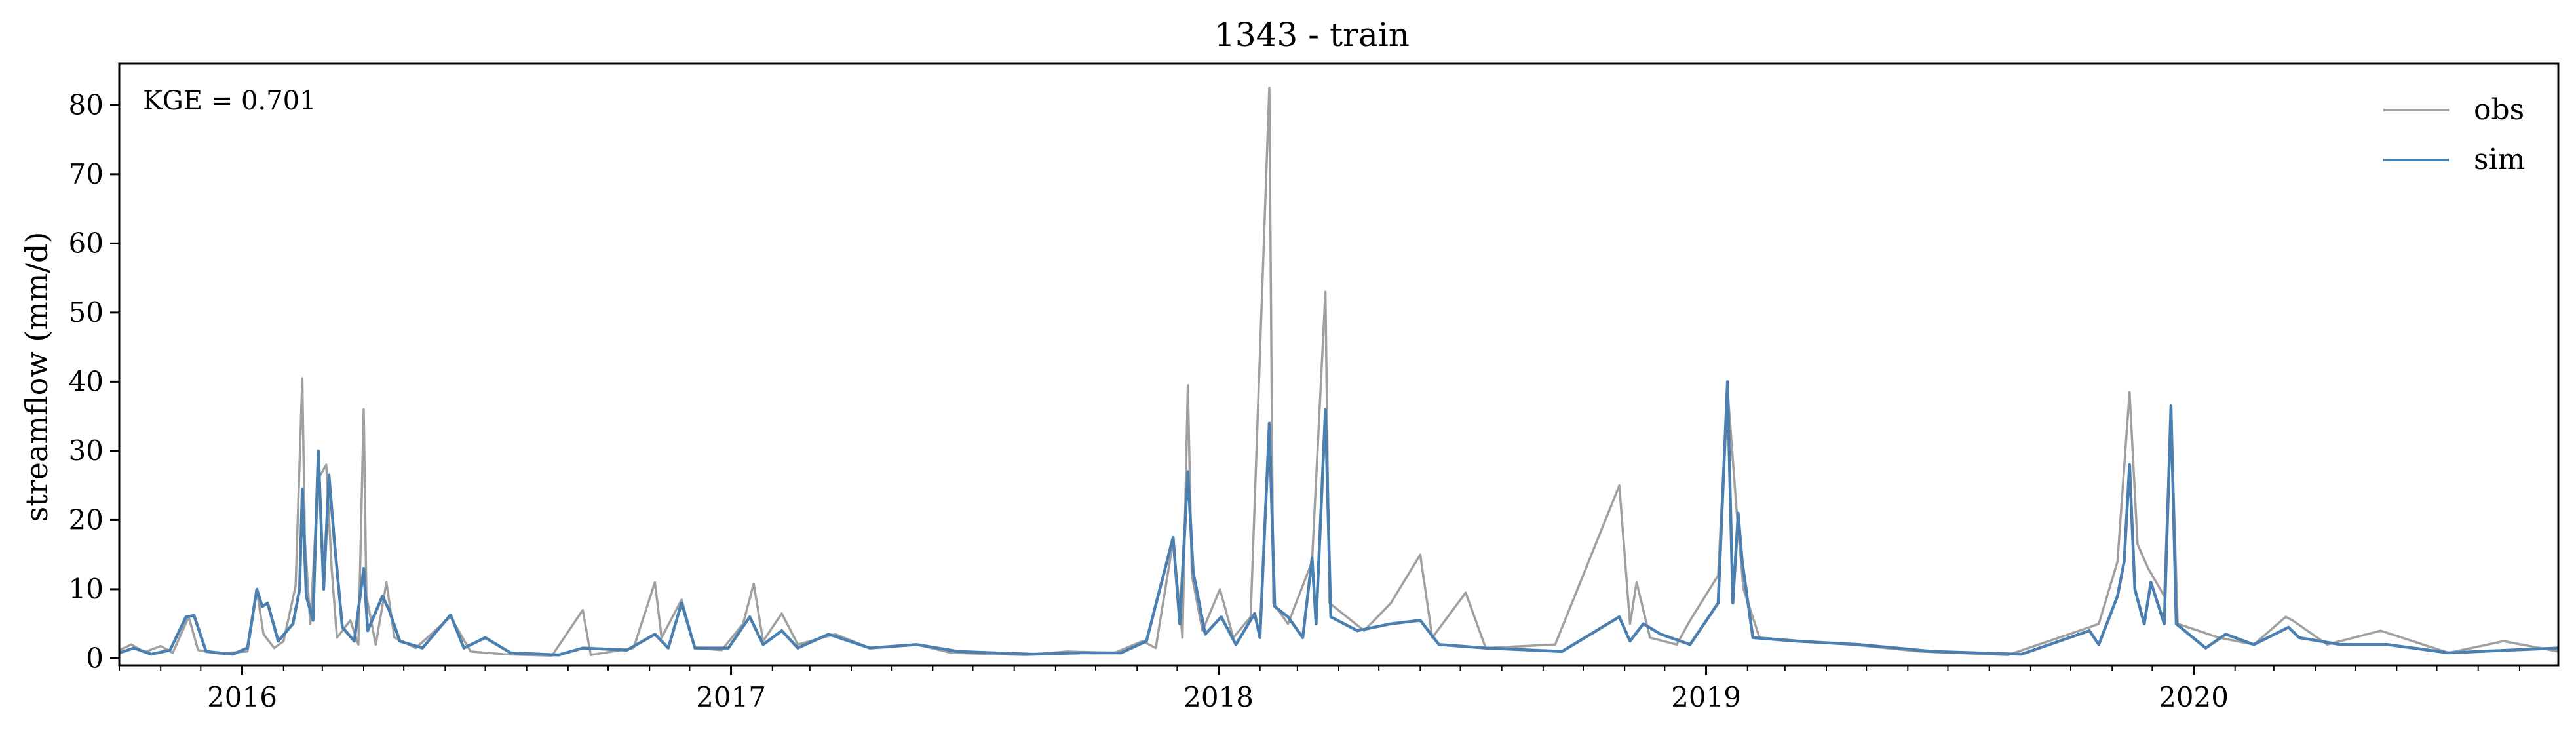 Image resolution: width=2576 pixels, height=742 pixels. Describe the element at coordinates (1312, 35) in the screenshot. I see `chart-title: 1343 - train` at that location.